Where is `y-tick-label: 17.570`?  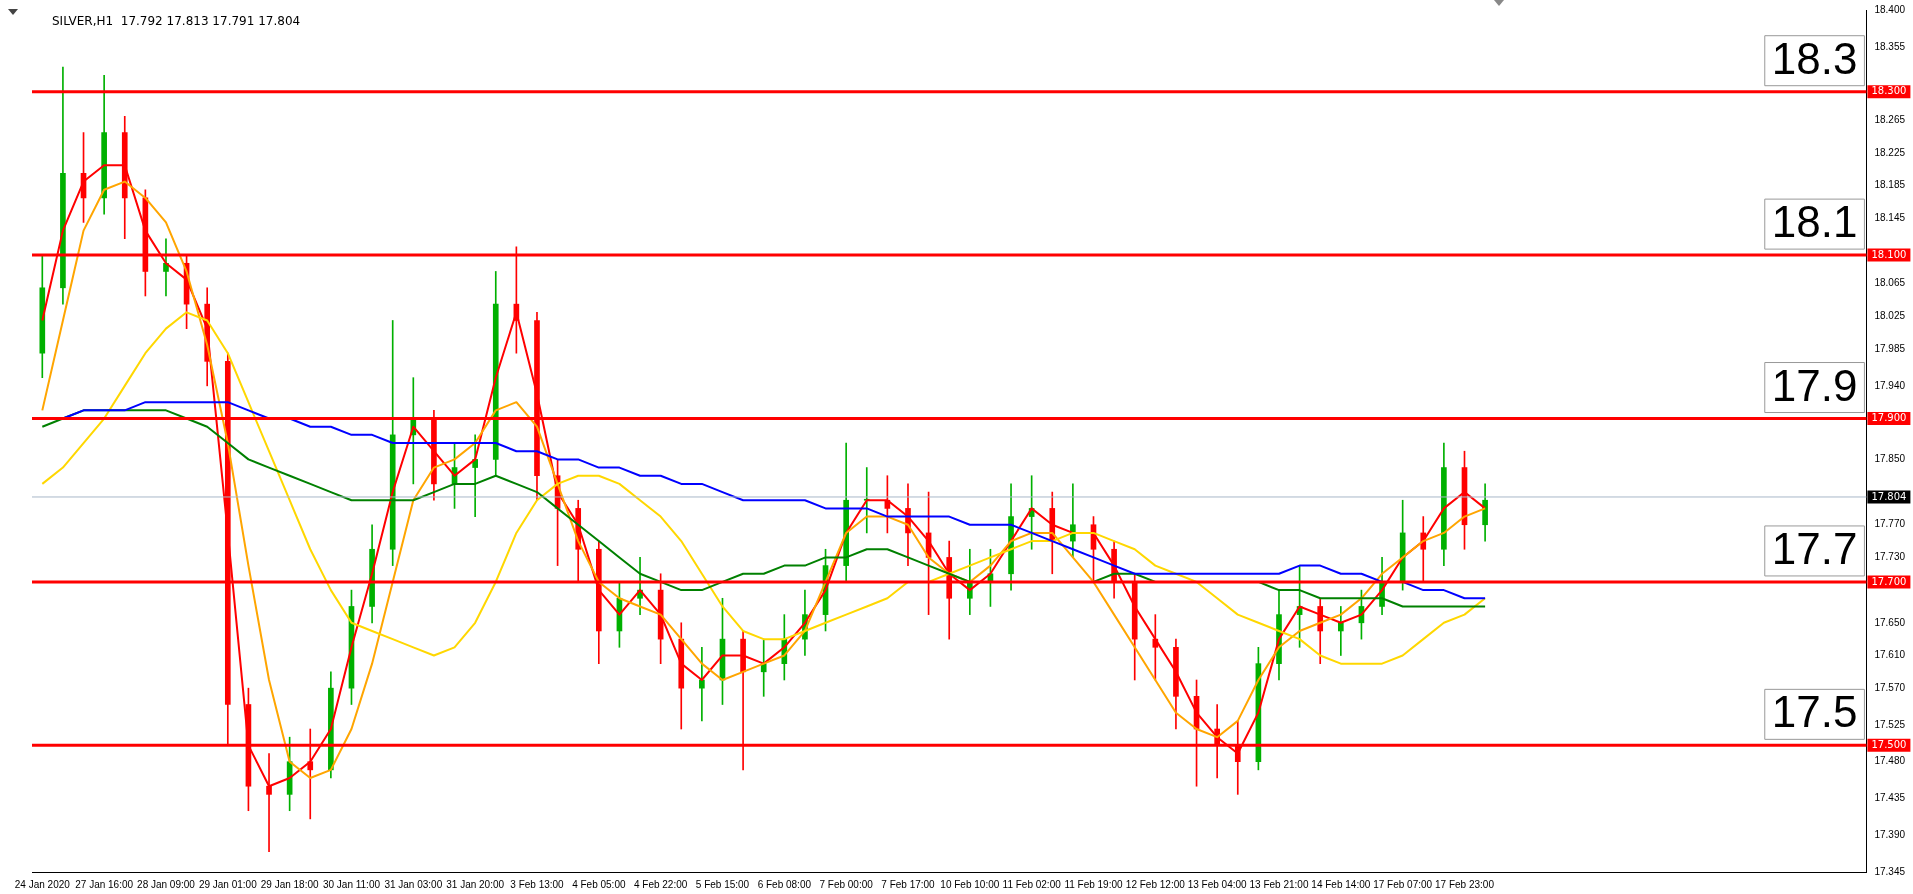
y-tick-label: 17.570 is located at coordinates (1890, 687).